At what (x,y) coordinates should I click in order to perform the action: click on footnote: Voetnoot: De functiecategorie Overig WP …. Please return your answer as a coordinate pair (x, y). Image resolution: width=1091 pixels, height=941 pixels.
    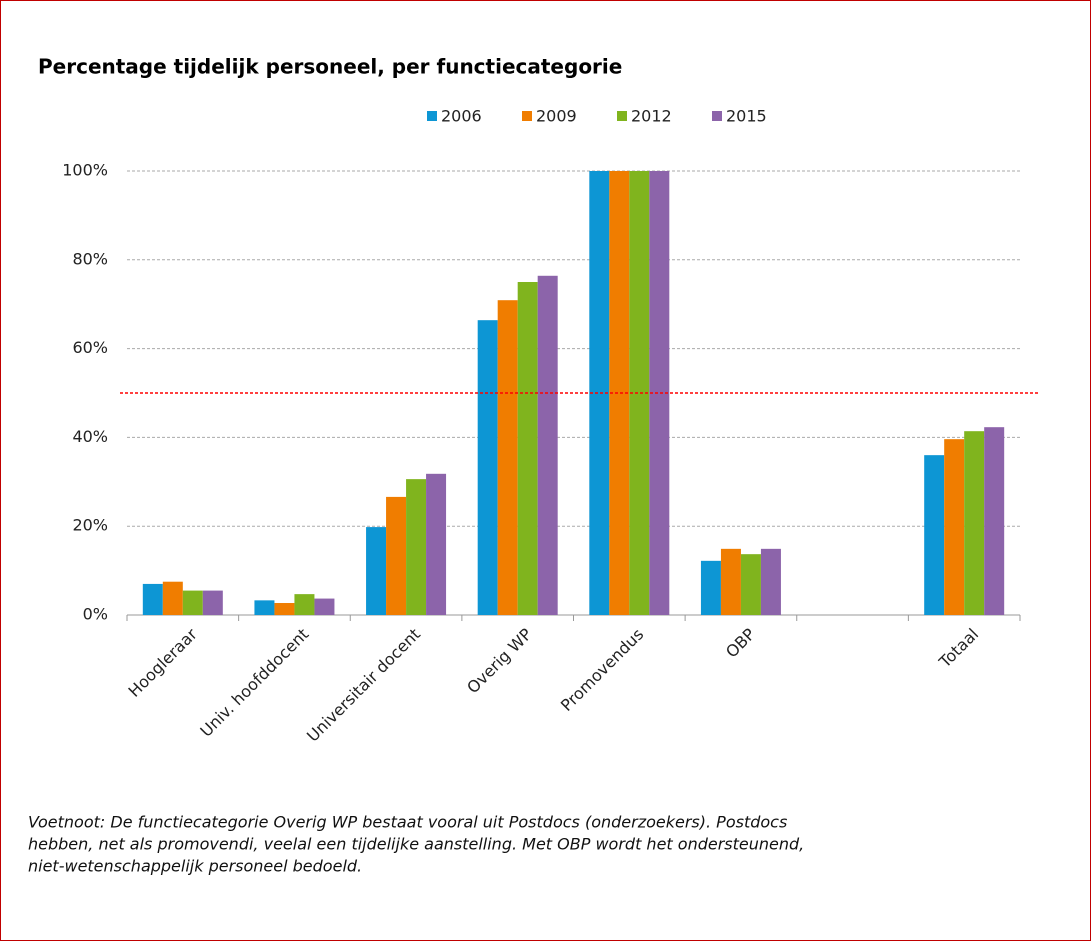
    Looking at the image, I should click on (407, 822).